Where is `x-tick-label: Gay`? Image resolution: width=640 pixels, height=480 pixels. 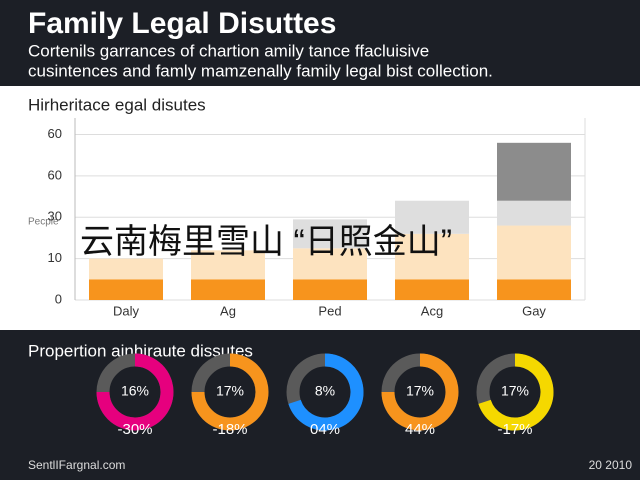 x-tick-label: Gay is located at coordinates (534, 310).